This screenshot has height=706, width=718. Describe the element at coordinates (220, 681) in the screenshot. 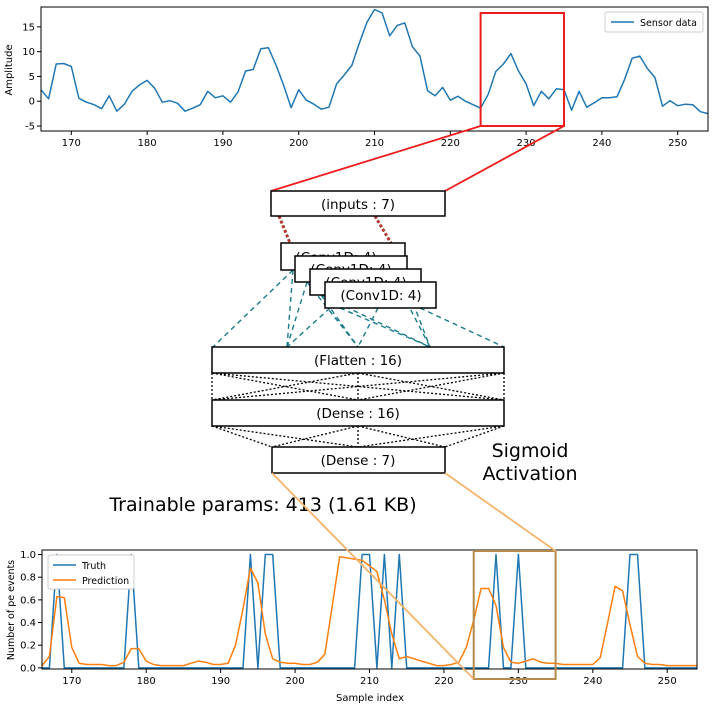

I see `prediction-x-tick-label: 190` at that location.